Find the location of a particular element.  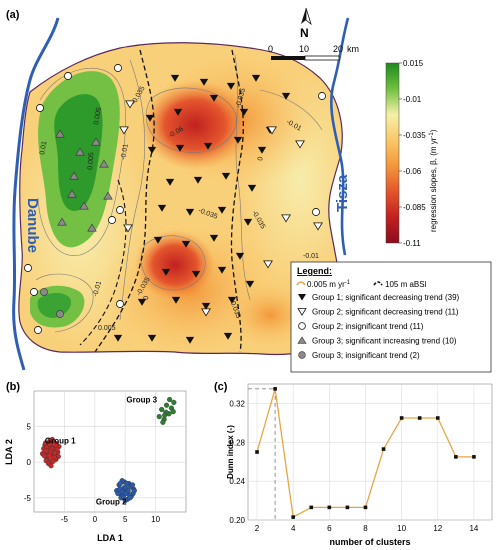

lda-group-label: Group 1 is located at coordinates (60, 441).